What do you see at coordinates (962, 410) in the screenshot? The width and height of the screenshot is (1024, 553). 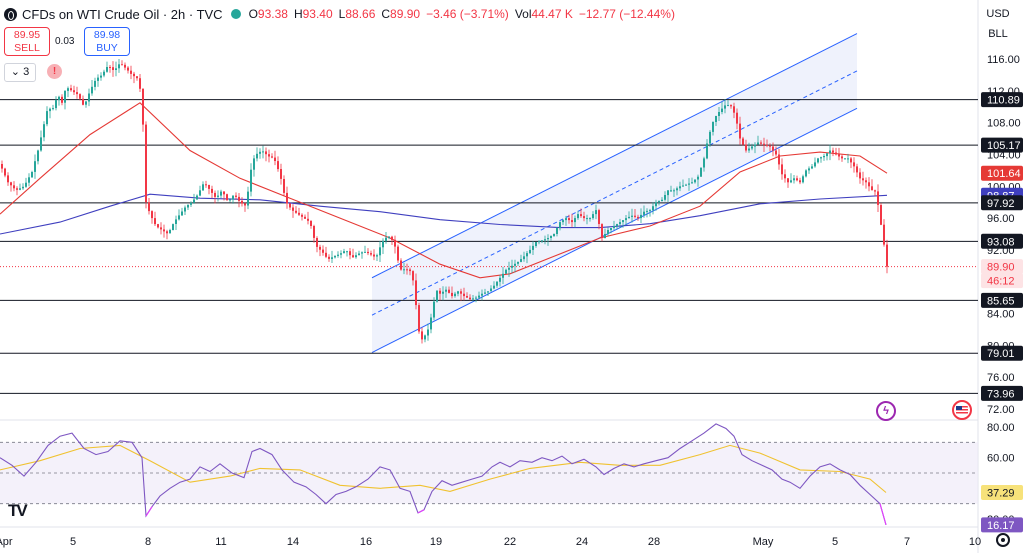 I see `us-flag-event-icon` at bounding box center [962, 410].